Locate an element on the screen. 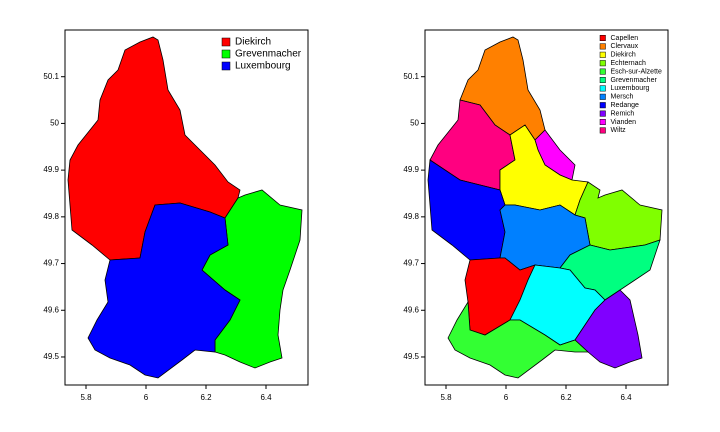 This screenshot has width=720, height=432. legend-label: Remich is located at coordinates (623, 113).